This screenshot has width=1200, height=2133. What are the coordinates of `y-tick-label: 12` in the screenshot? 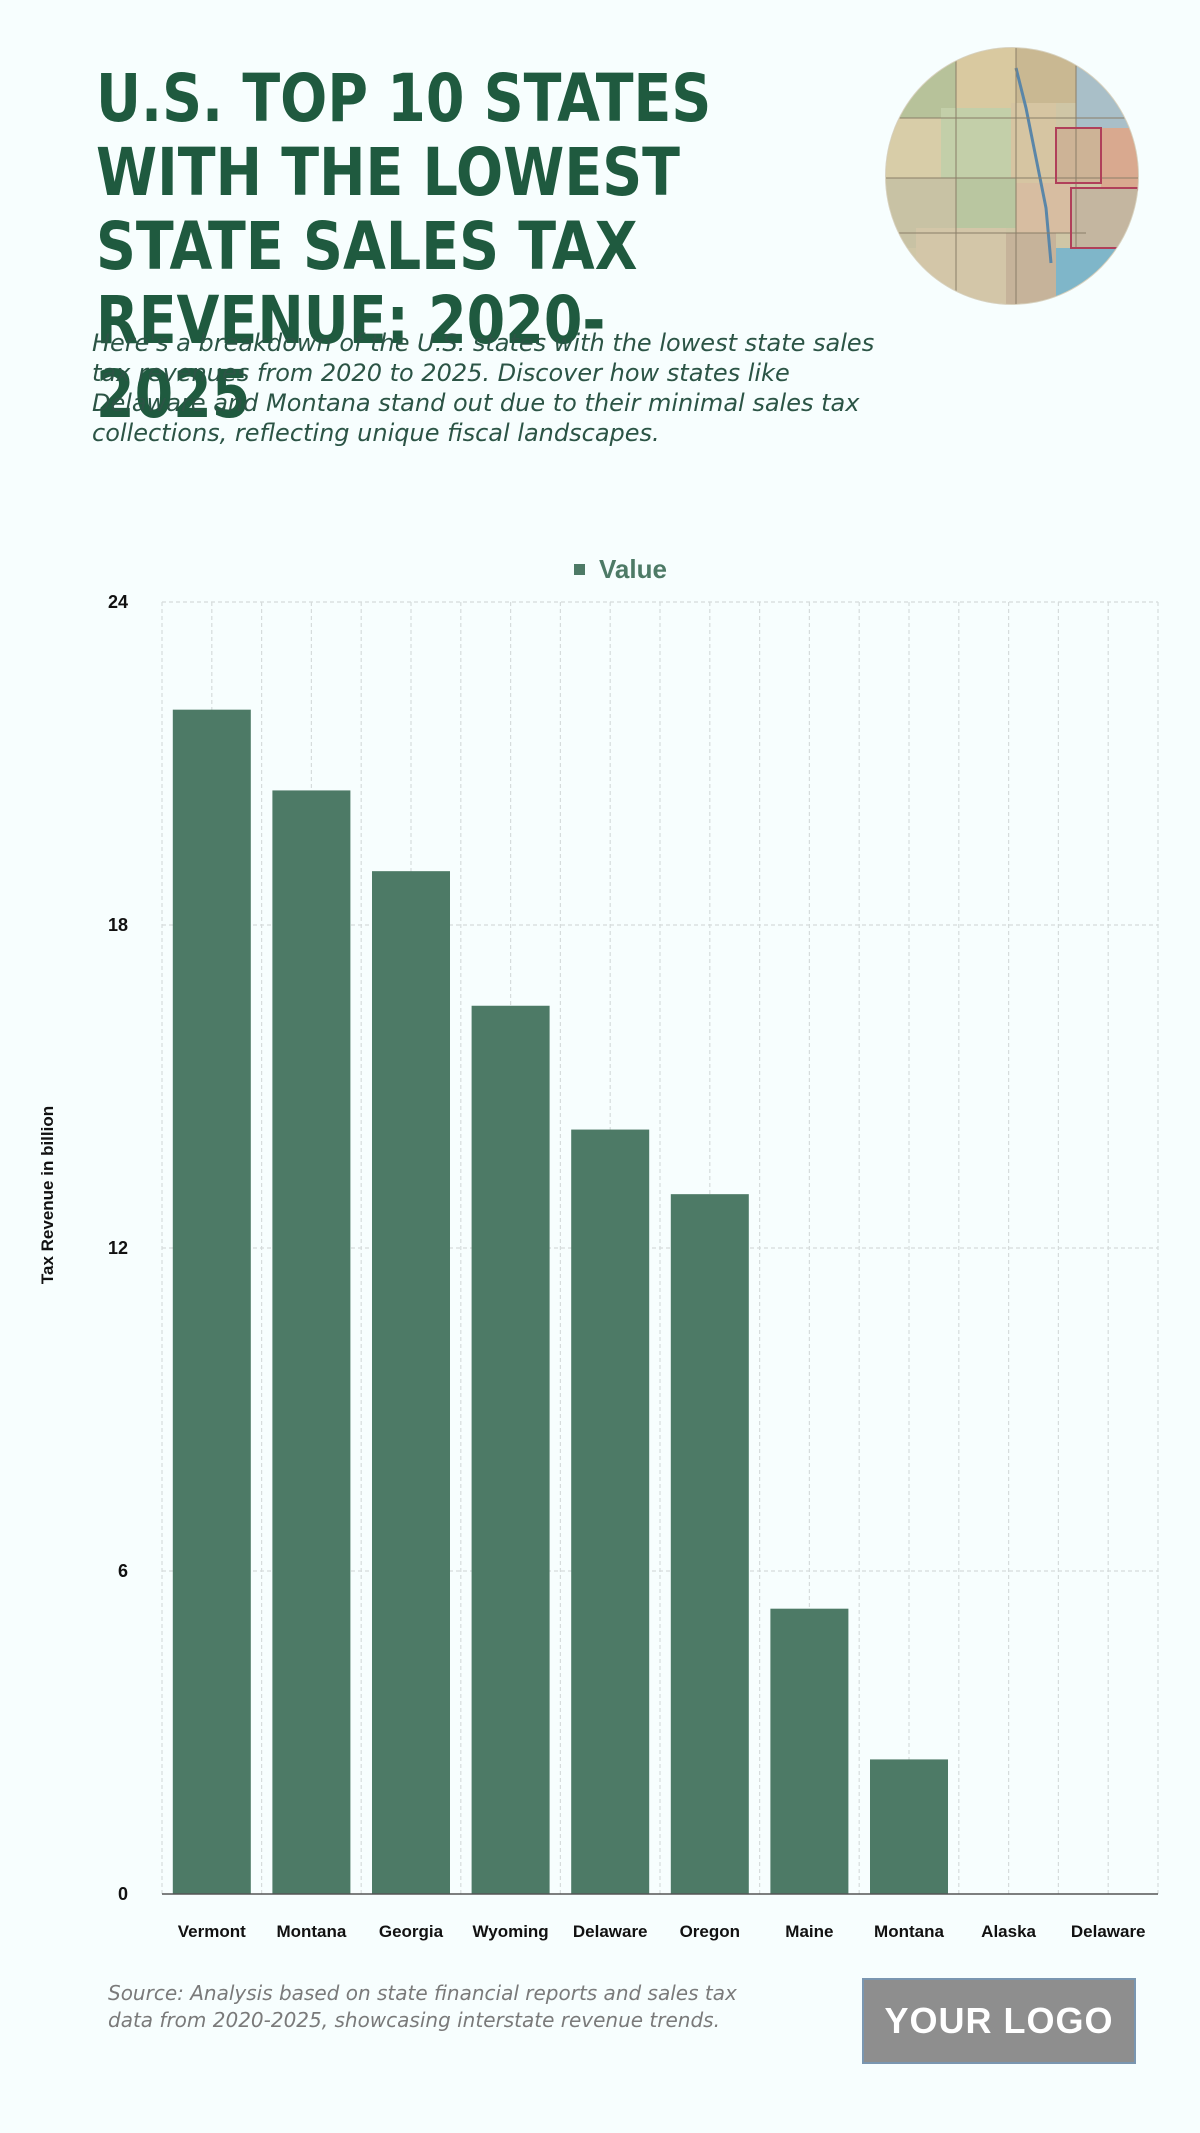 It's located at (118, 1248).